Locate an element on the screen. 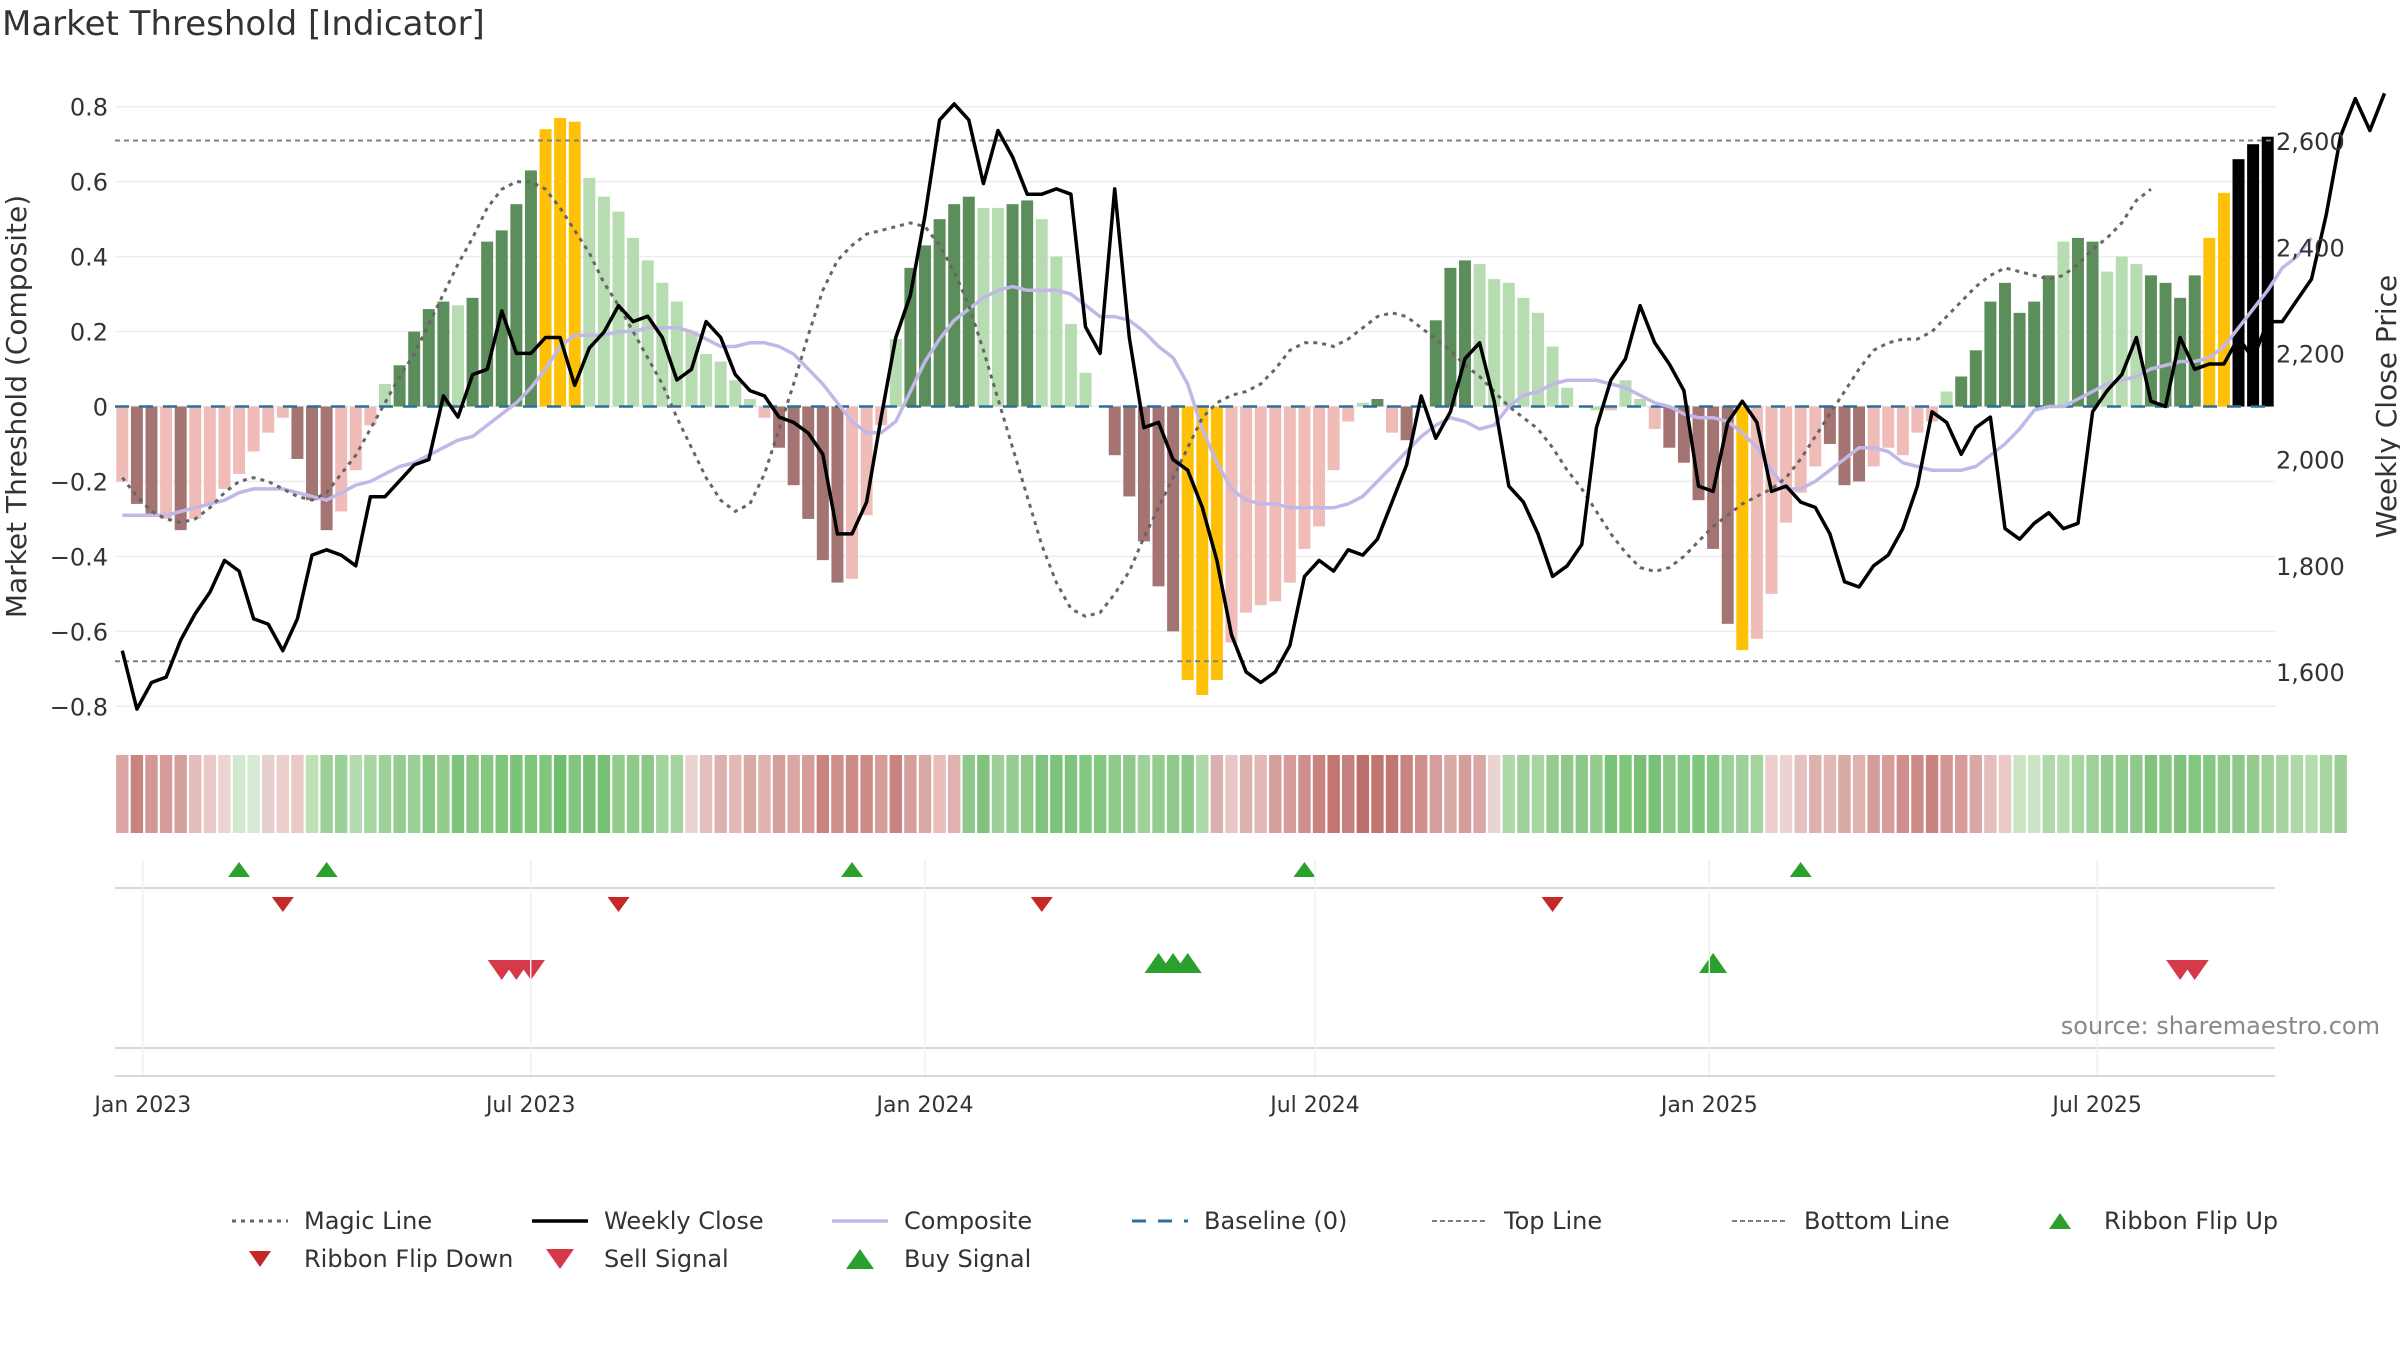  composite-swatch is located at coordinates (860, 1221).